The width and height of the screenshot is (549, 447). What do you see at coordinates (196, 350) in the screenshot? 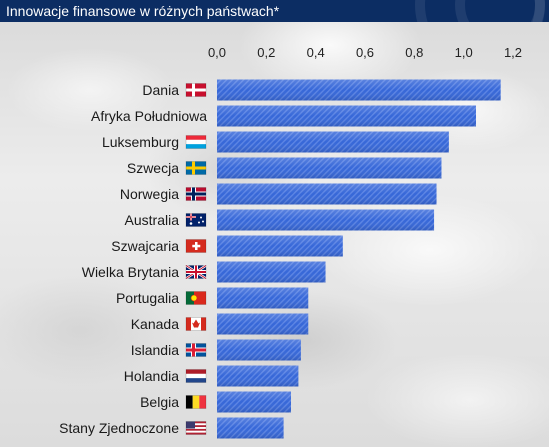
I see `iceland-flag-icon` at bounding box center [196, 350].